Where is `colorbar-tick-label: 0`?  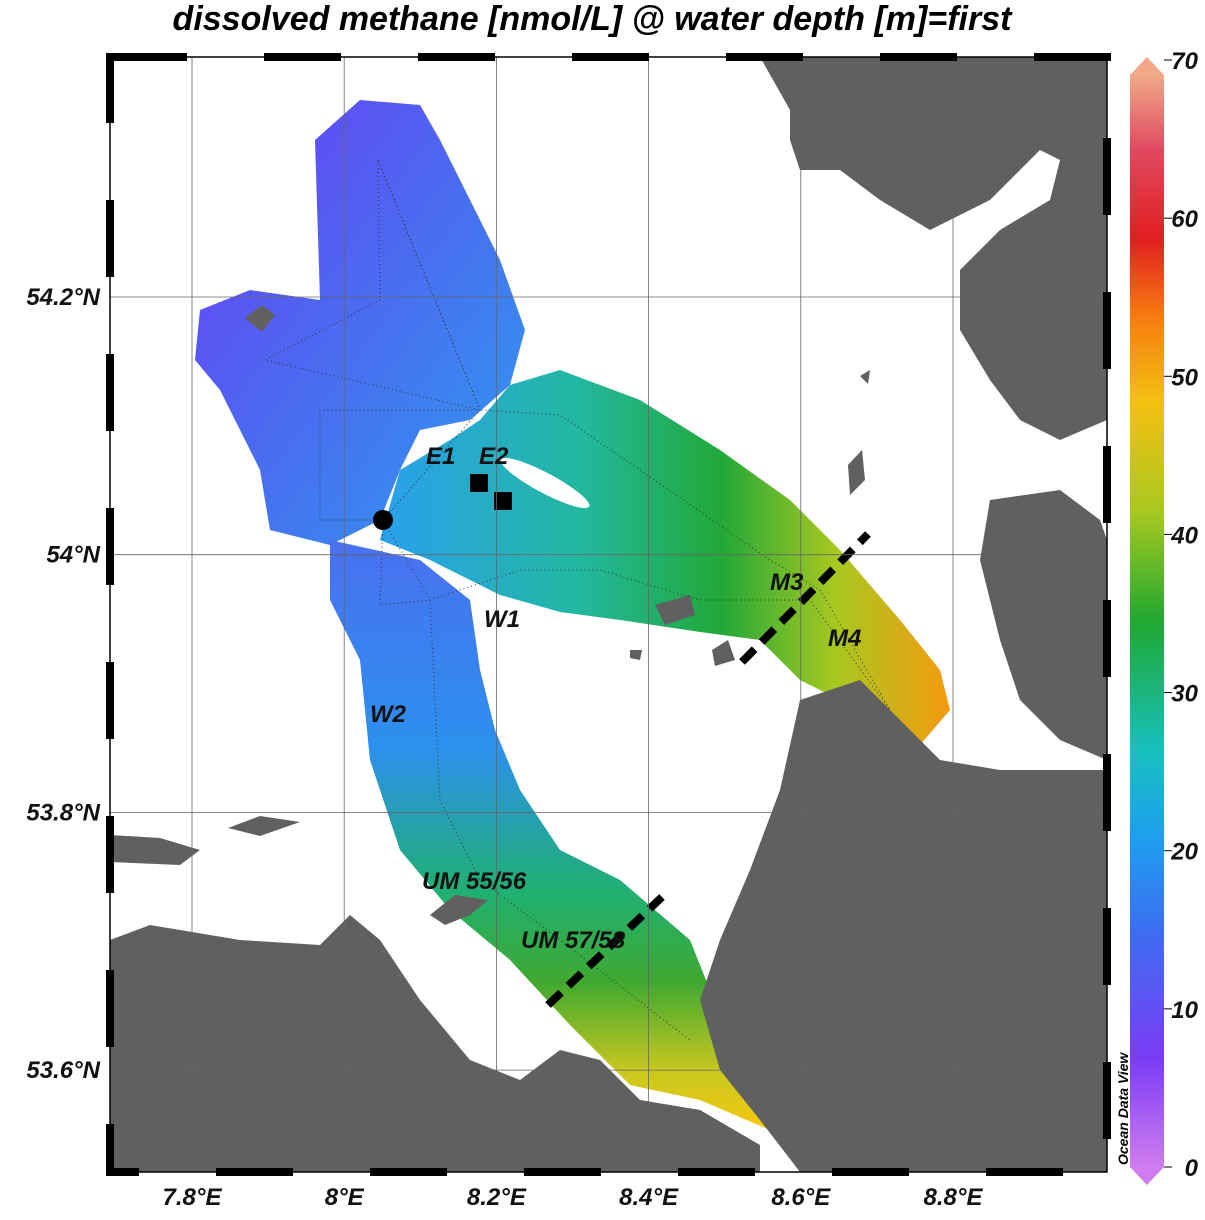 colorbar-tick-label: 0 is located at coordinates (1192, 1168).